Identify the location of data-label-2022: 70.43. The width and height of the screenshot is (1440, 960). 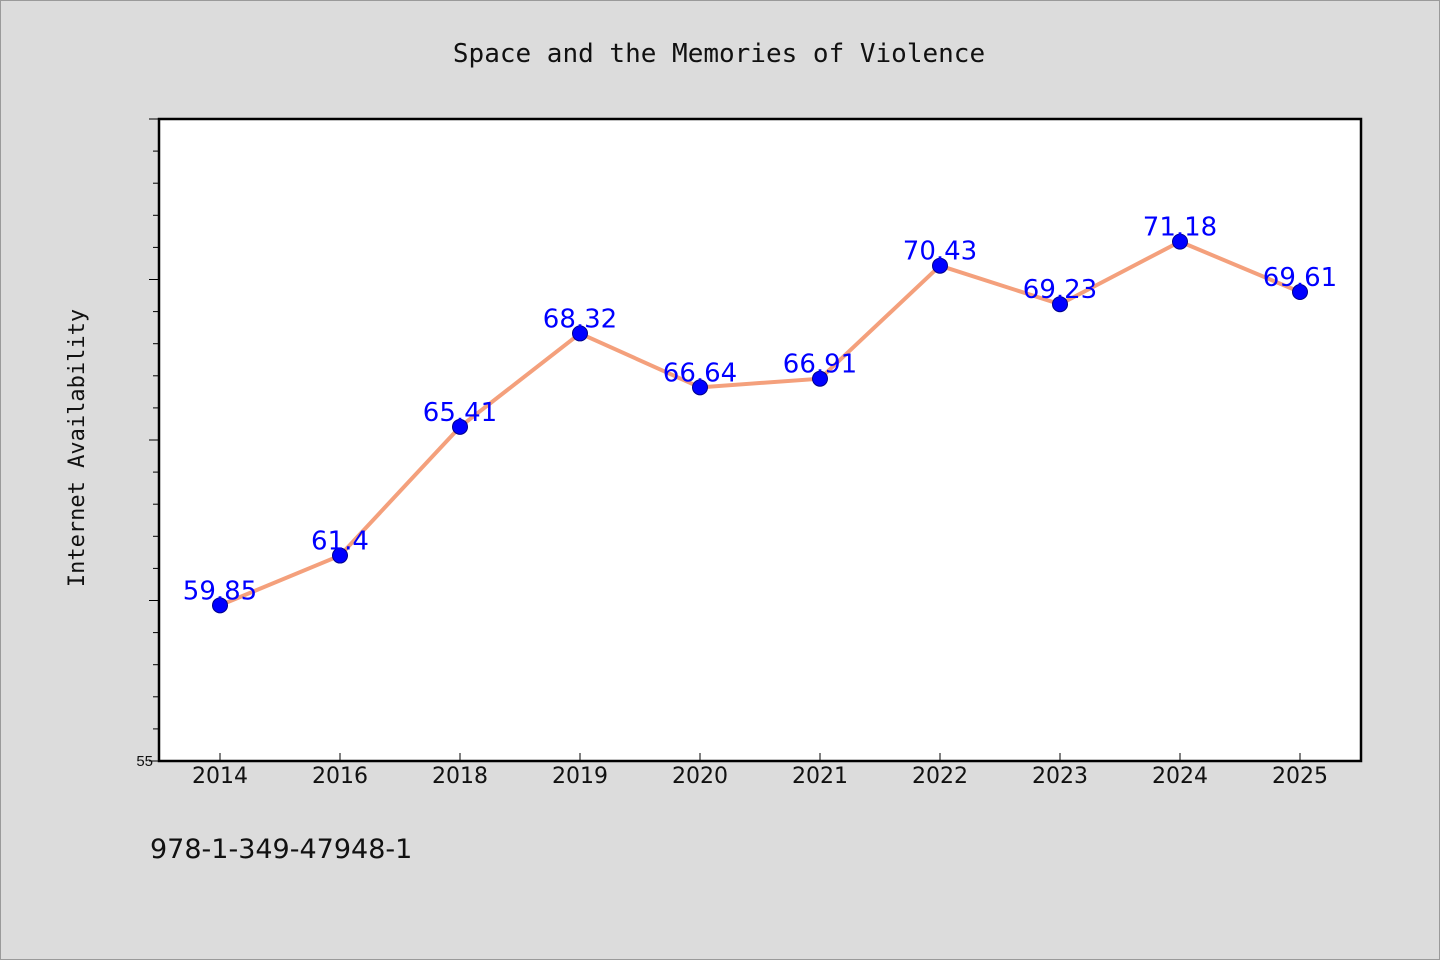
(940, 252).